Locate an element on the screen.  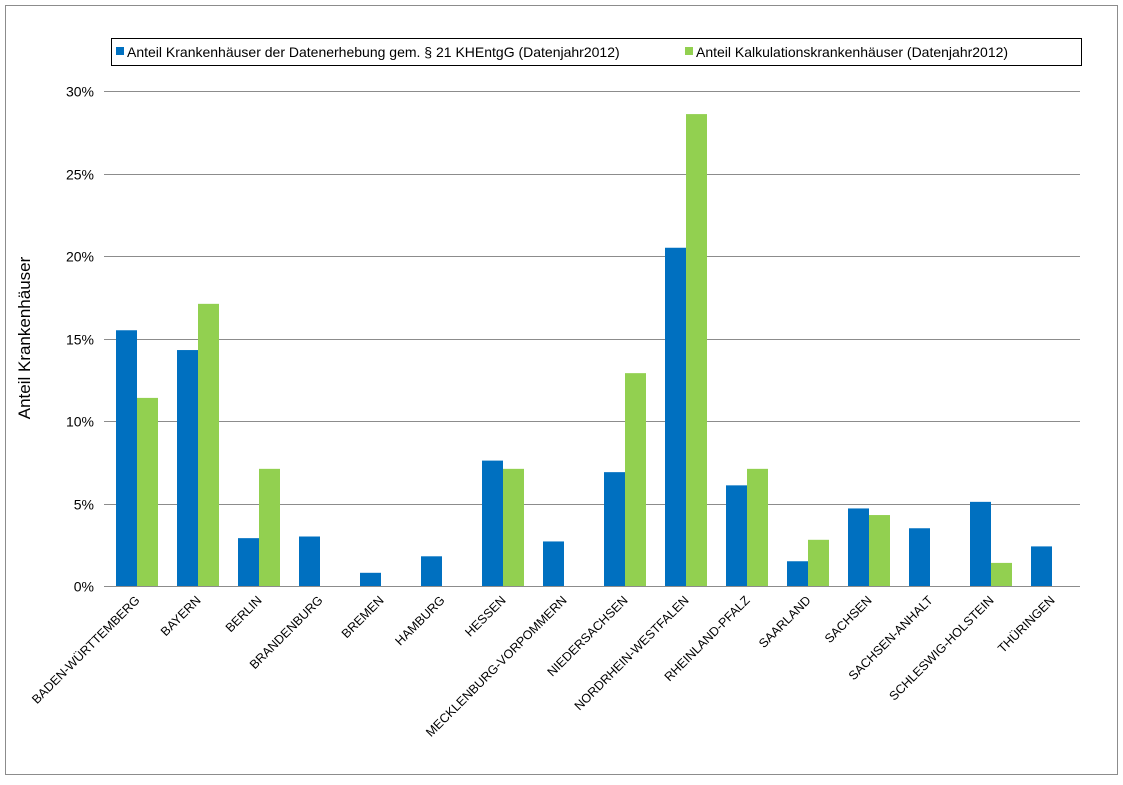
y-tick-label: 15% is located at coordinates (80, 340).